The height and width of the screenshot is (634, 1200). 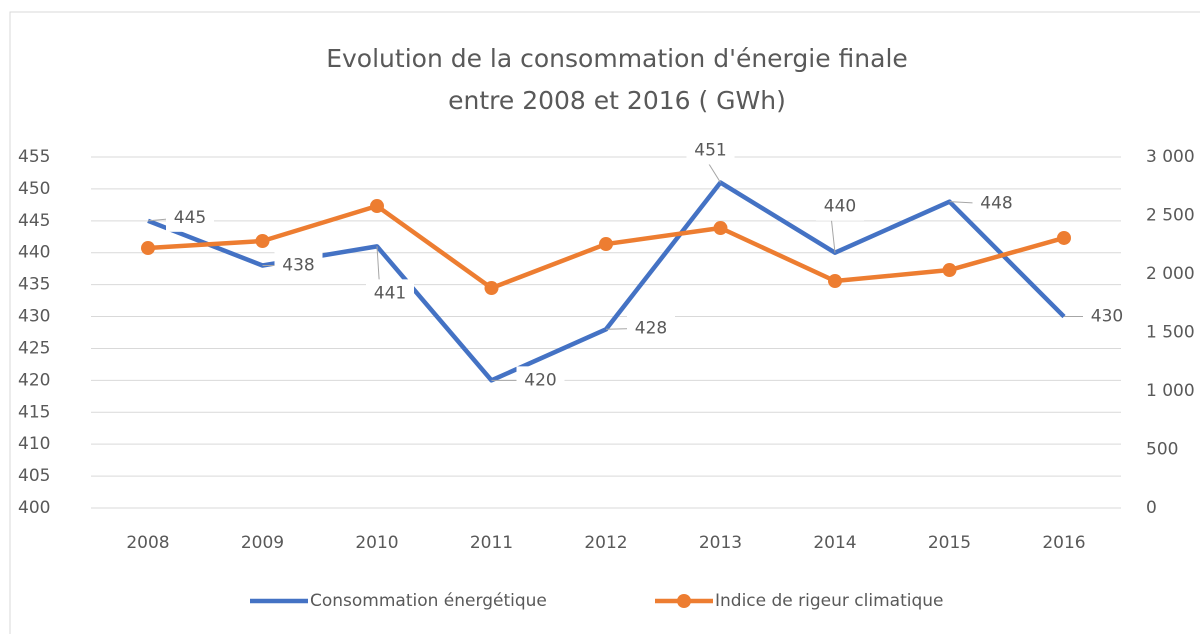 I want to click on y-tick-label: 410, so click(x=34, y=444).